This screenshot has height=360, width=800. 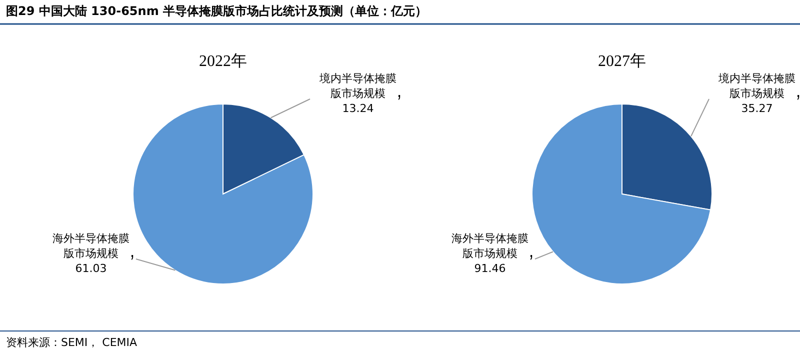 I want to click on data-label: 35.27, so click(x=757, y=108).